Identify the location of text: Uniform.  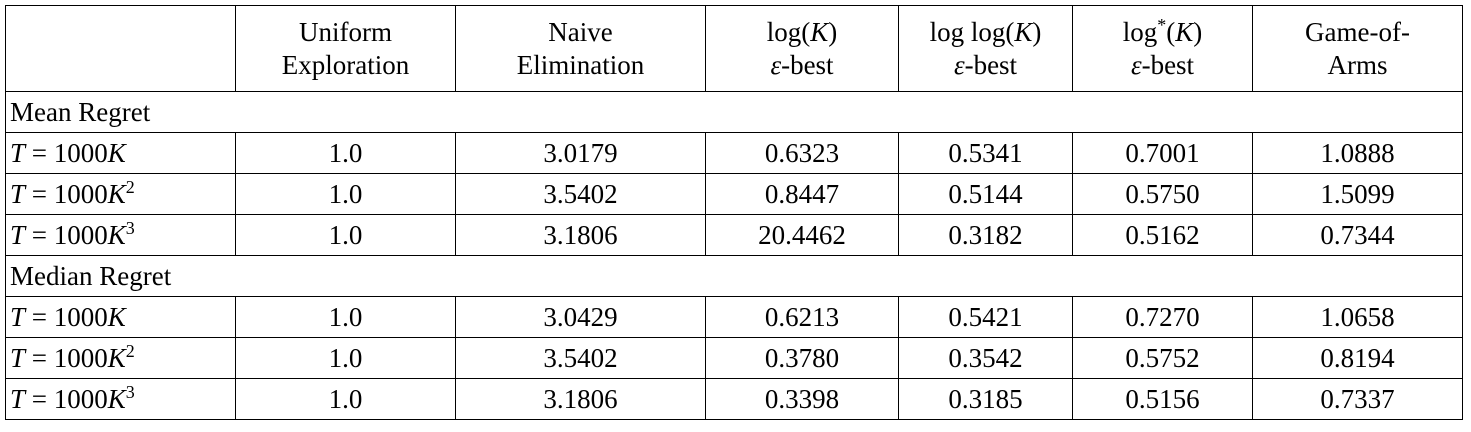
(345, 32).